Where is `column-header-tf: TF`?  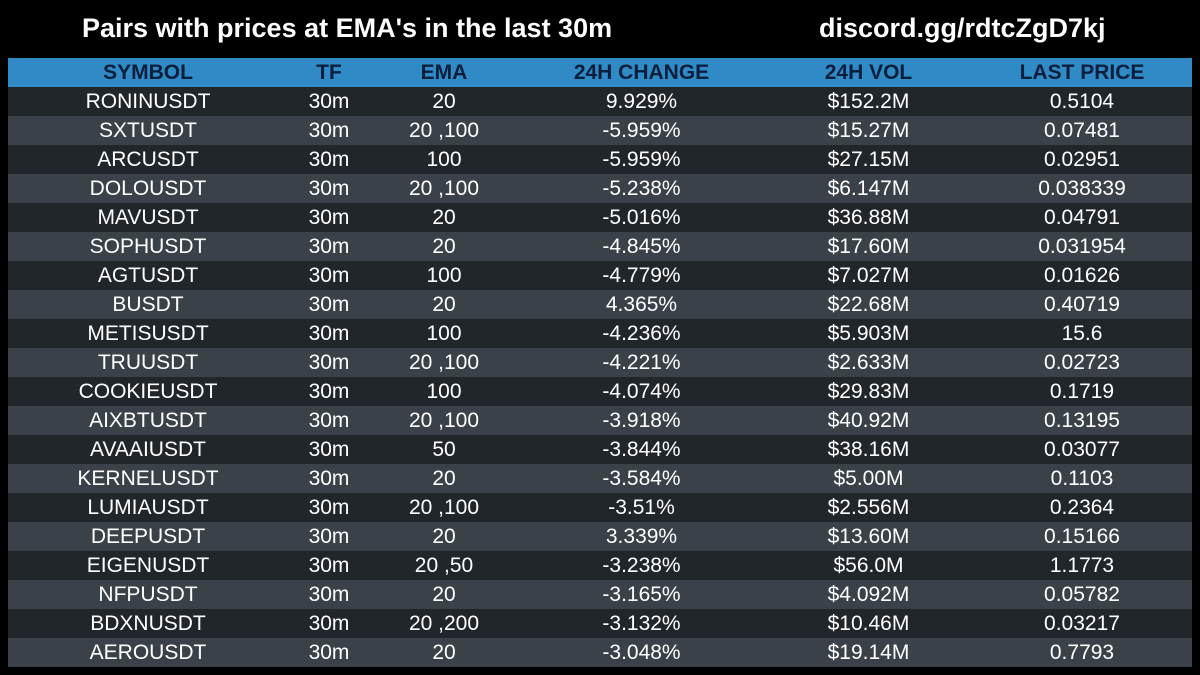
column-header-tf: TF is located at coordinates (329, 72).